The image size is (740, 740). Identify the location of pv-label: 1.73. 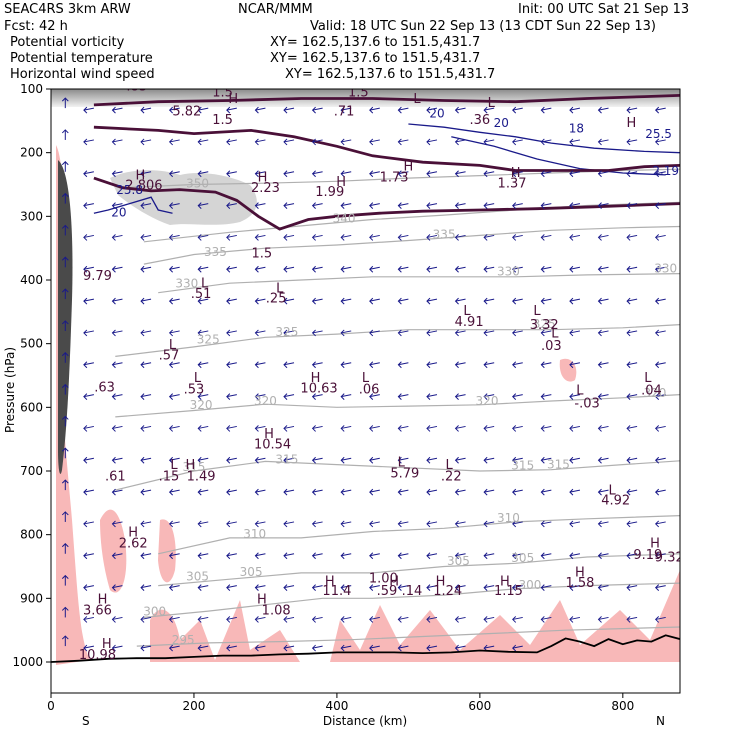
(394, 177).